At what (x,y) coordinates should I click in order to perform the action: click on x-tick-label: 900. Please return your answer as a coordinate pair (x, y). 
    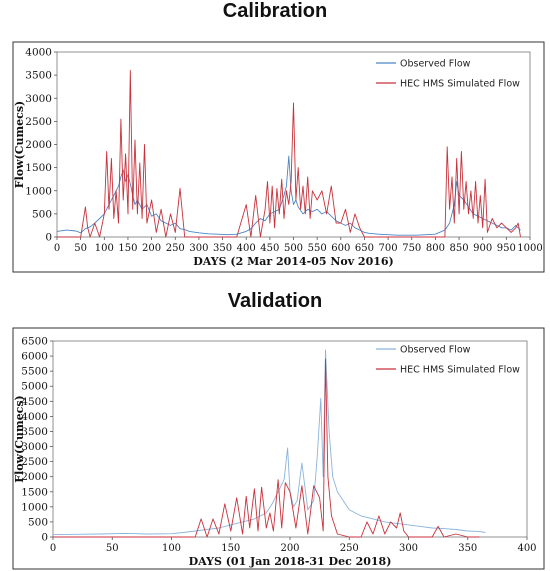
    Looking at the image, I should click on (482, 248).